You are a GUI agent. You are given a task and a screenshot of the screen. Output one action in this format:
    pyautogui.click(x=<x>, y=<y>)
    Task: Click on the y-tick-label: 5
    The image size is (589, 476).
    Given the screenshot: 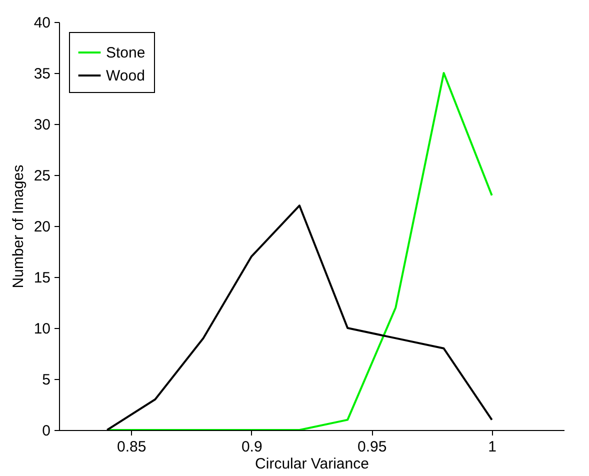 What is the action you would take?
    pyautogui.click(x=46, y=380)
    